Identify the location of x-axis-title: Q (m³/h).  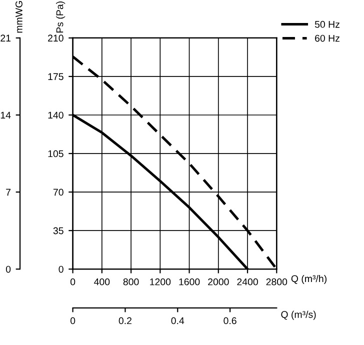
(308, 279).